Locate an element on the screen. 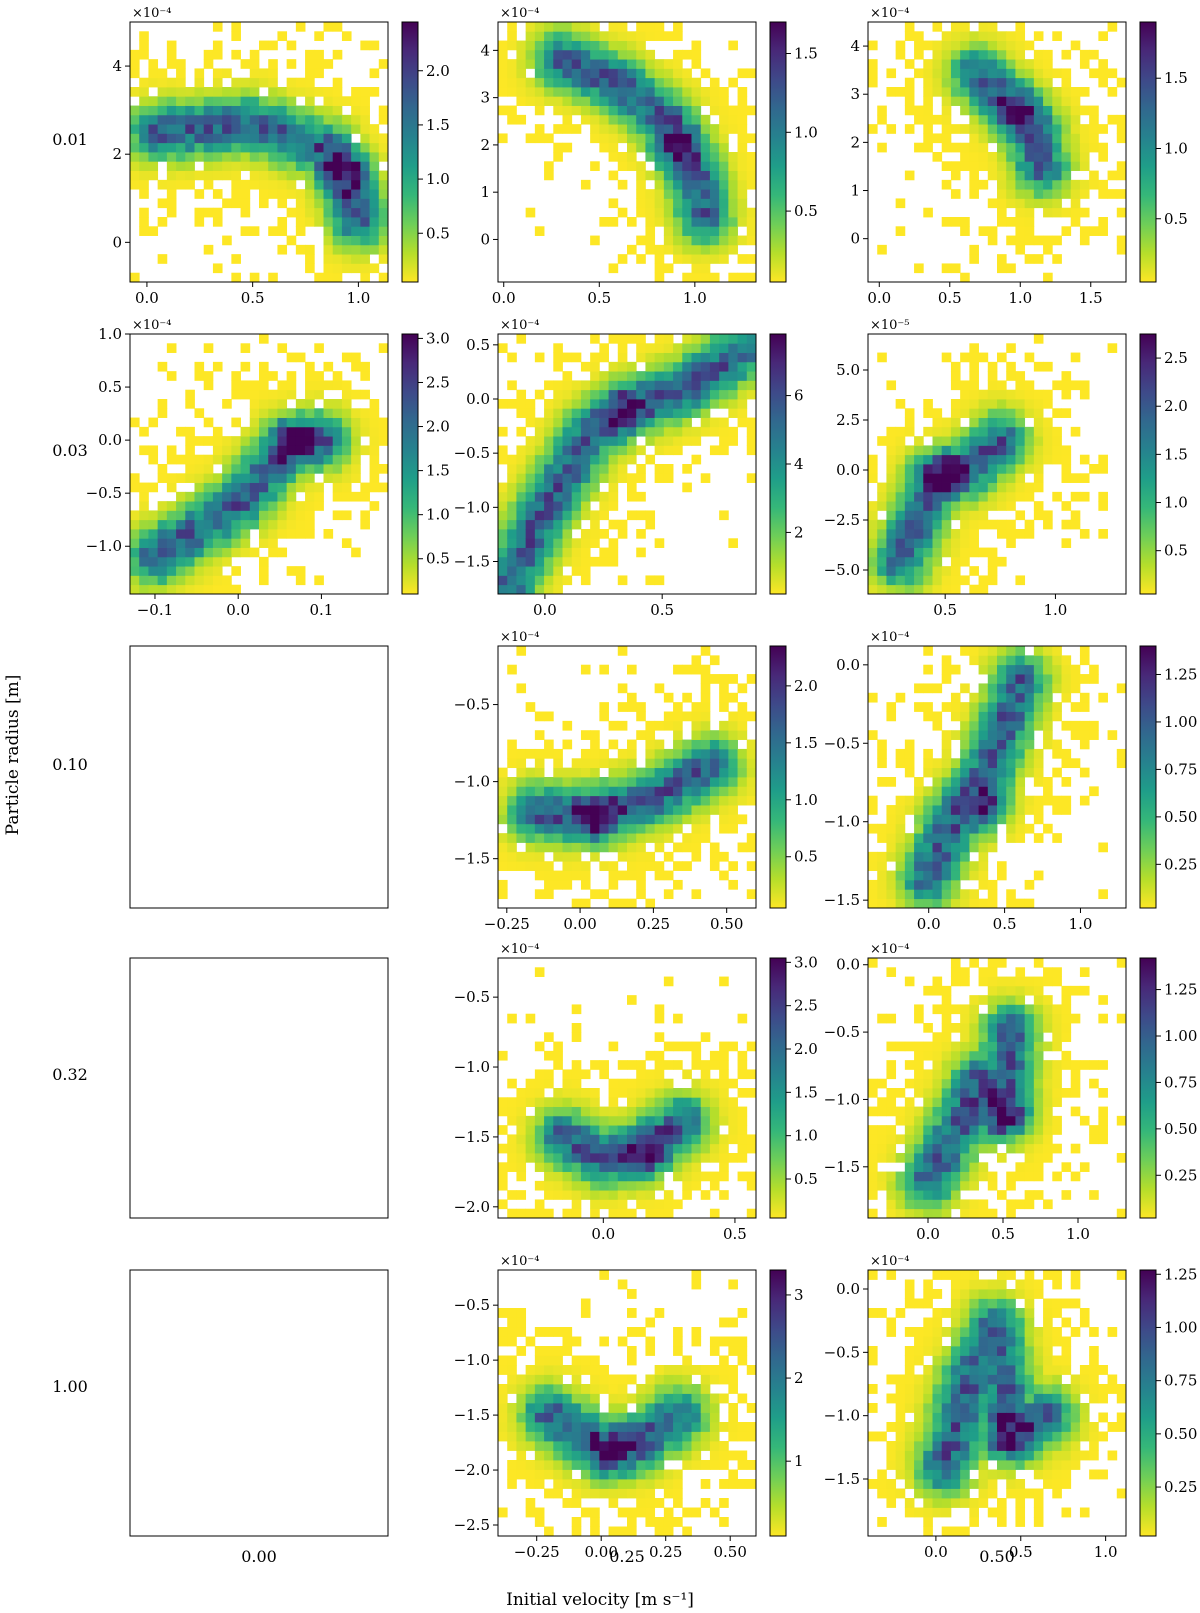  y-scale-multiplier: ×10⁻⁴ is located at coordinates (520, 325).